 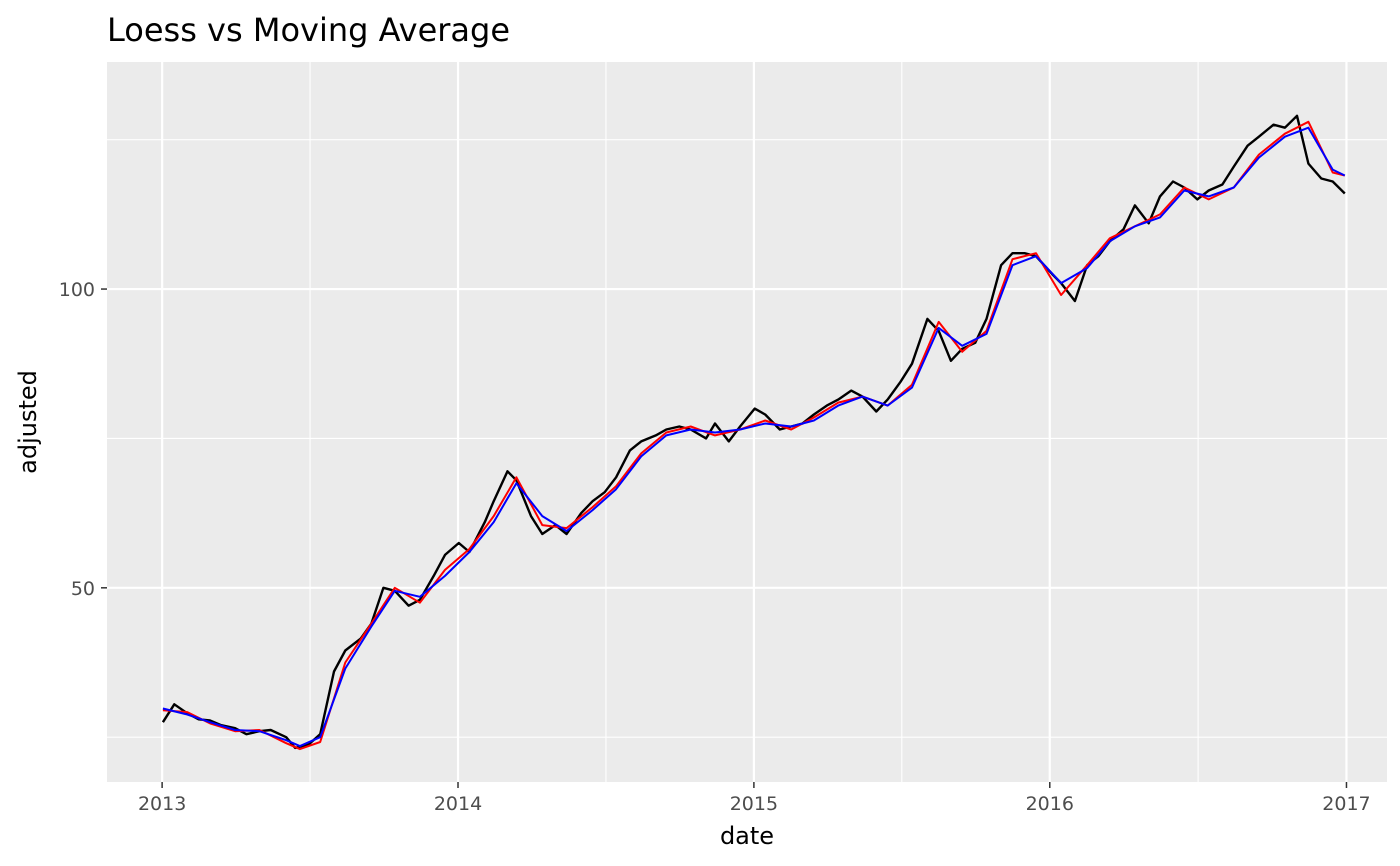 I want to click on x-tick-label: 2013, so click(x=162, y=804).